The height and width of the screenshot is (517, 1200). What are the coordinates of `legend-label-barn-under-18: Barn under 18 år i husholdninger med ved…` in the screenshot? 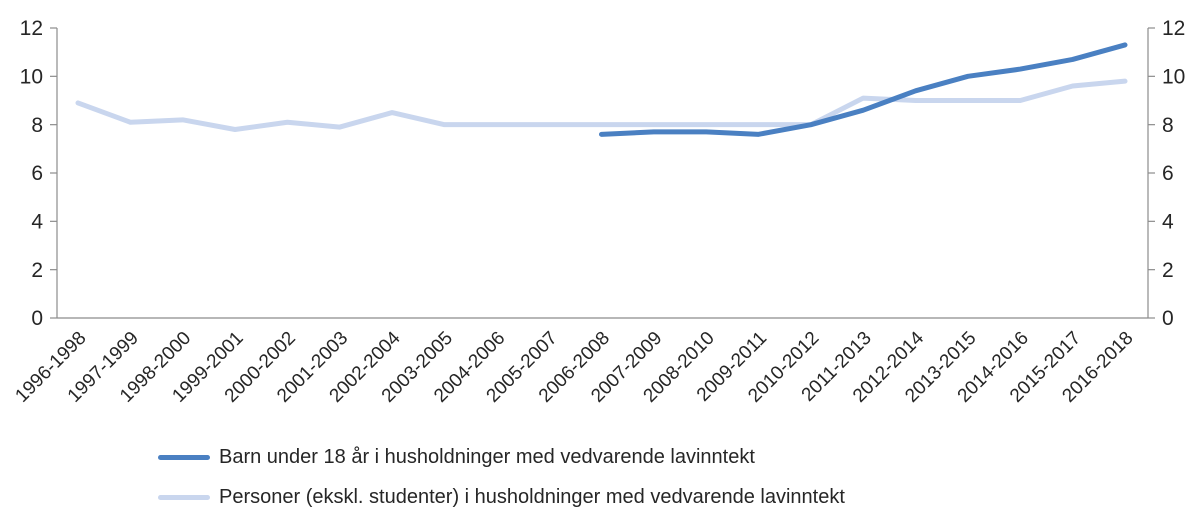 It's located at (487, 456).